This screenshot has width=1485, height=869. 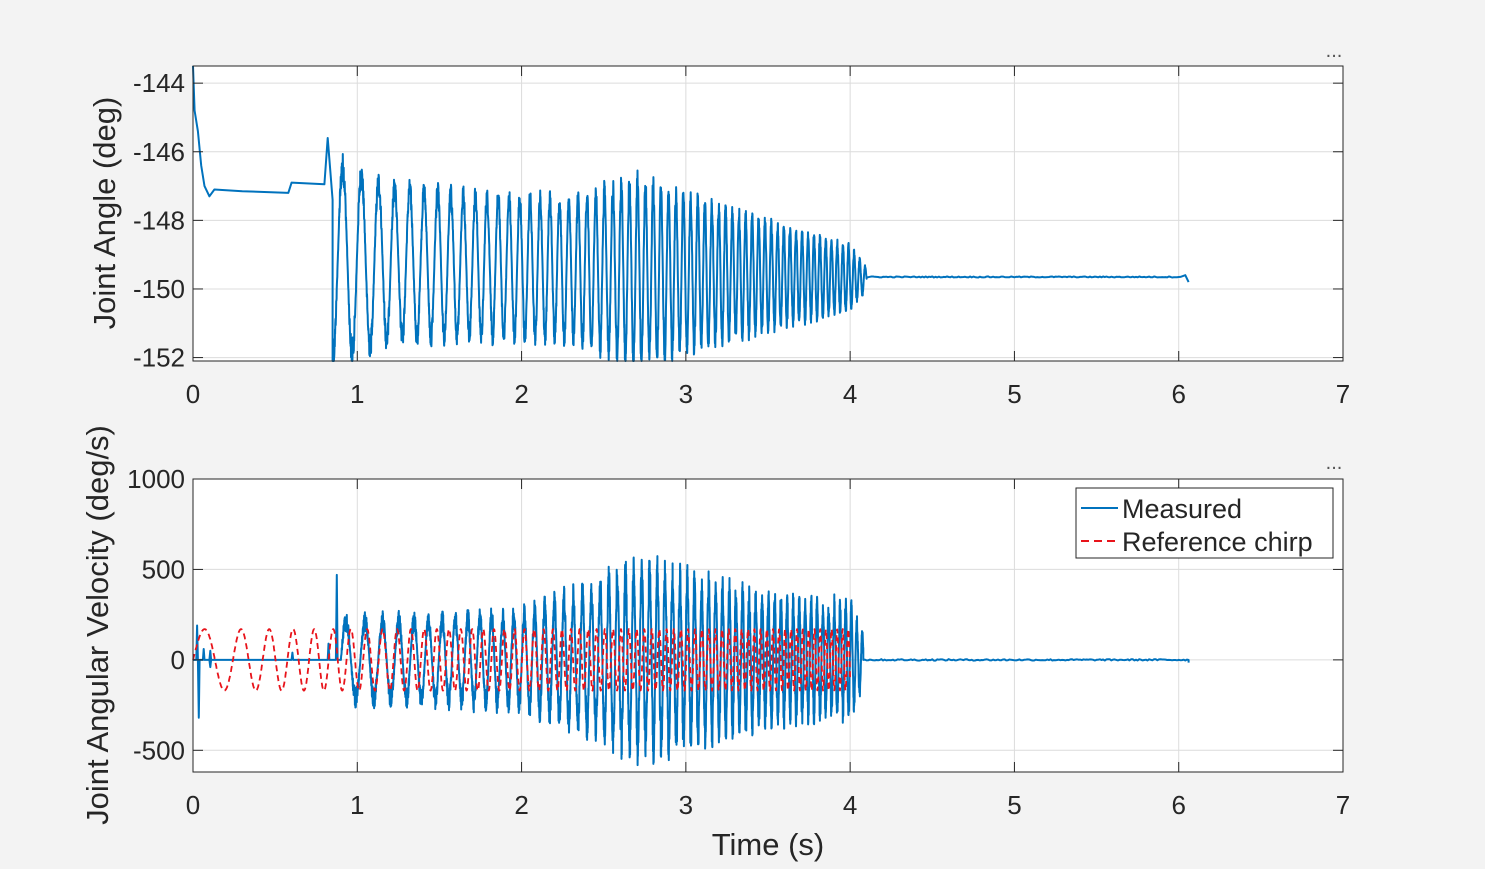 I want to click on y-tick-label: 0, so click(x=178, y=660).